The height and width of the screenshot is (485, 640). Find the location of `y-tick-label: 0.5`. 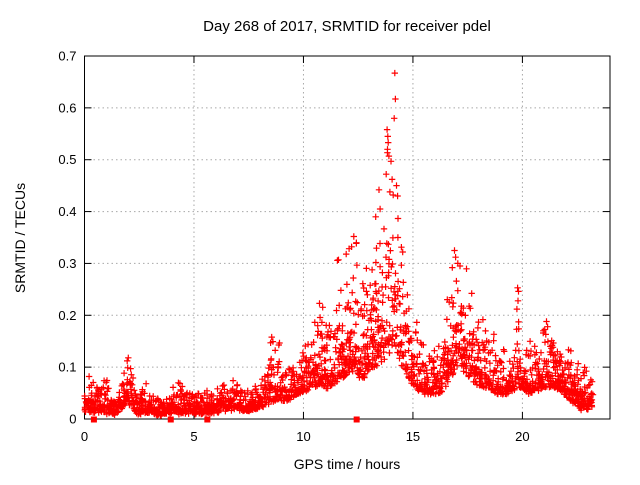

y-tick-label: 0.5 is located at coordinates (67, 159).